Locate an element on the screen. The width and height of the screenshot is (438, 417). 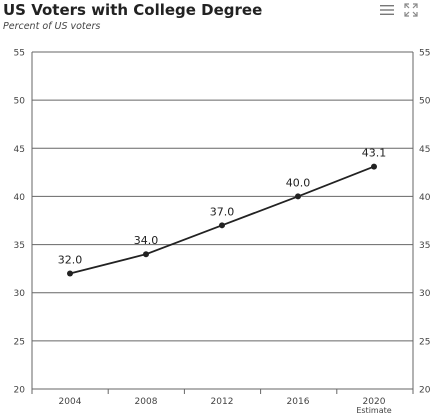
x-tick-label: 2016 is located at coordinates (298, 402).